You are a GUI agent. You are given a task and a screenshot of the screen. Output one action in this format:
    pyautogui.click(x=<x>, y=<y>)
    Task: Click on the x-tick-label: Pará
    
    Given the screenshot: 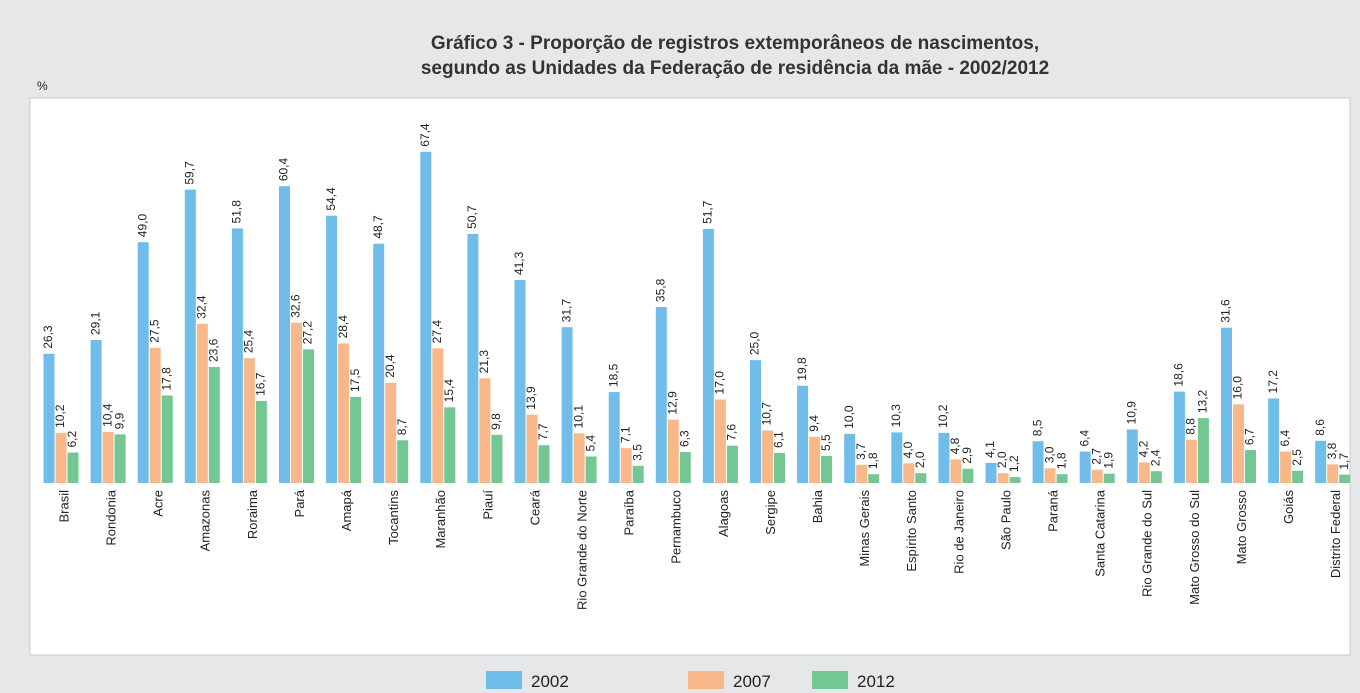 What is the action you would take?
    pyautogui.click(x=299, y=503)
    